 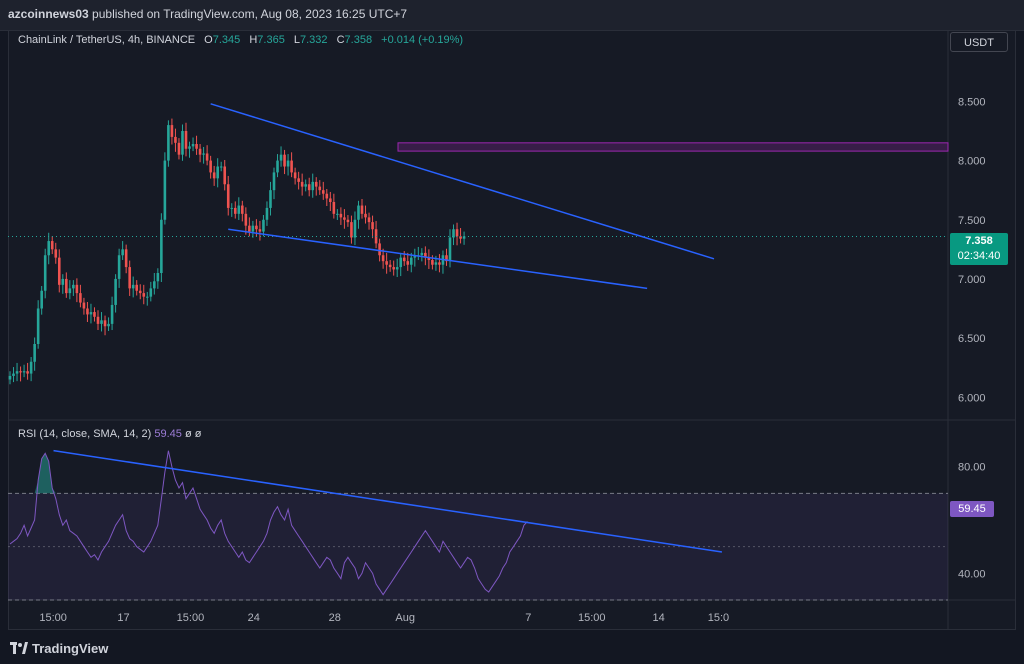 I want to click on time-tick-label: 17, so click(x=123, y=618).